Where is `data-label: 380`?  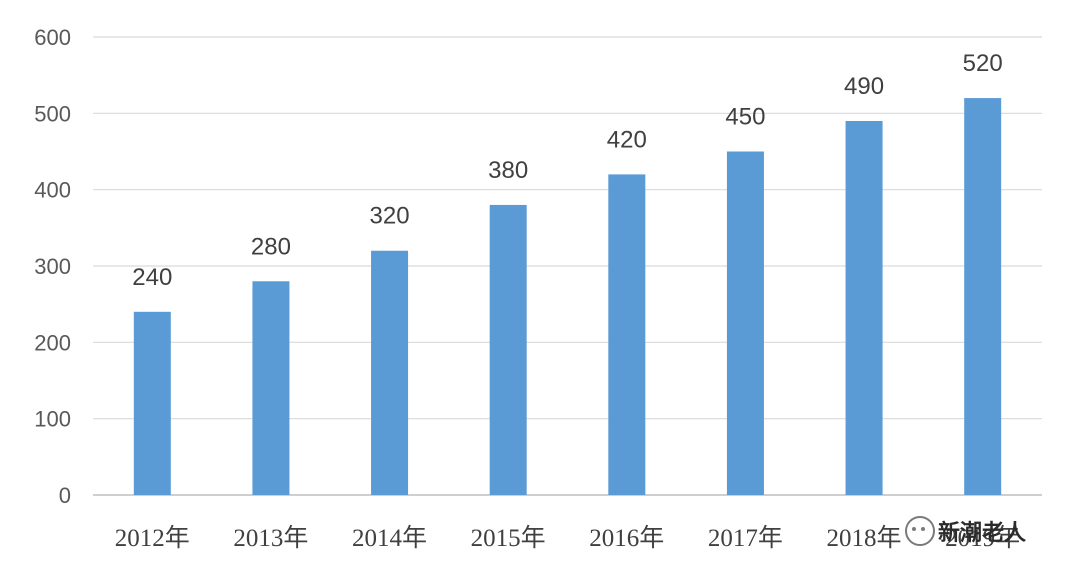 data-label: 380 is located at coordinates (508, 170).